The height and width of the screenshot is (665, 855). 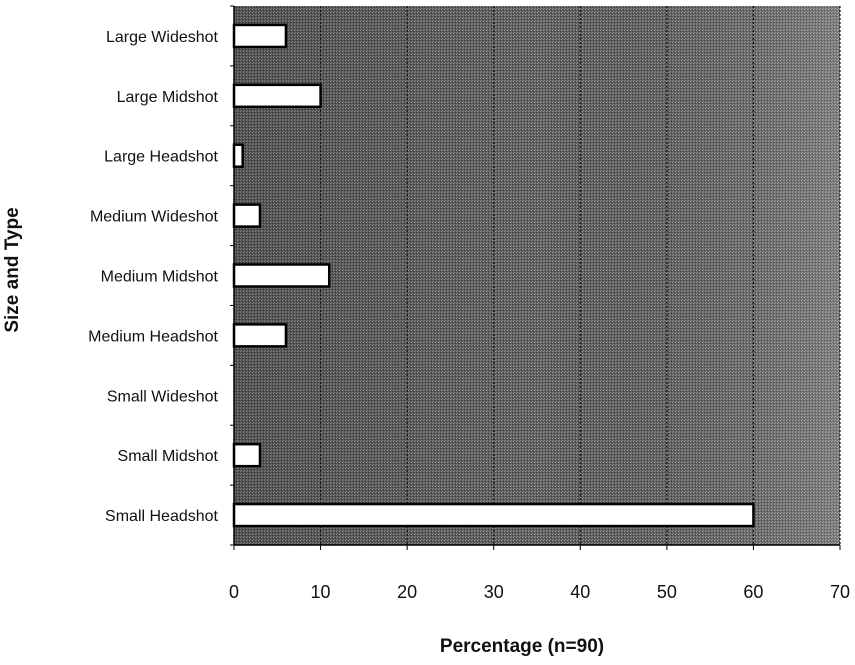 I want to click on x-tick-label-0: 0, so click(x=234, y=592).